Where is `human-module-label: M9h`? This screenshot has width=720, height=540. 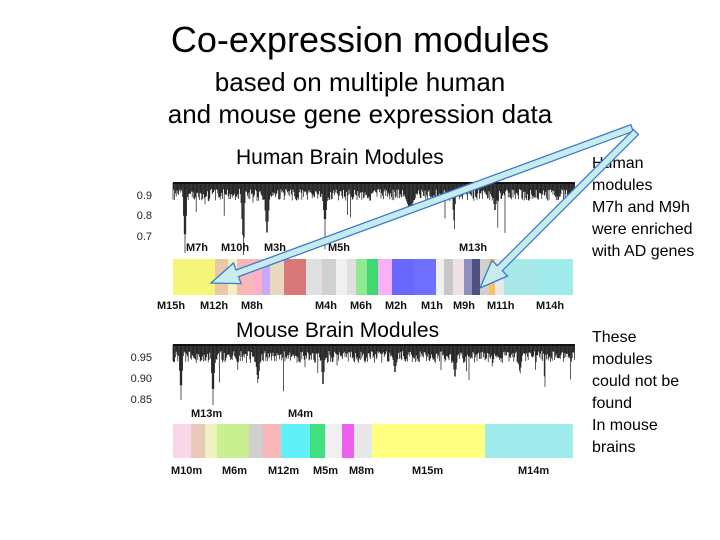
human-module-label: M9h is located at coordinates (464, 306).